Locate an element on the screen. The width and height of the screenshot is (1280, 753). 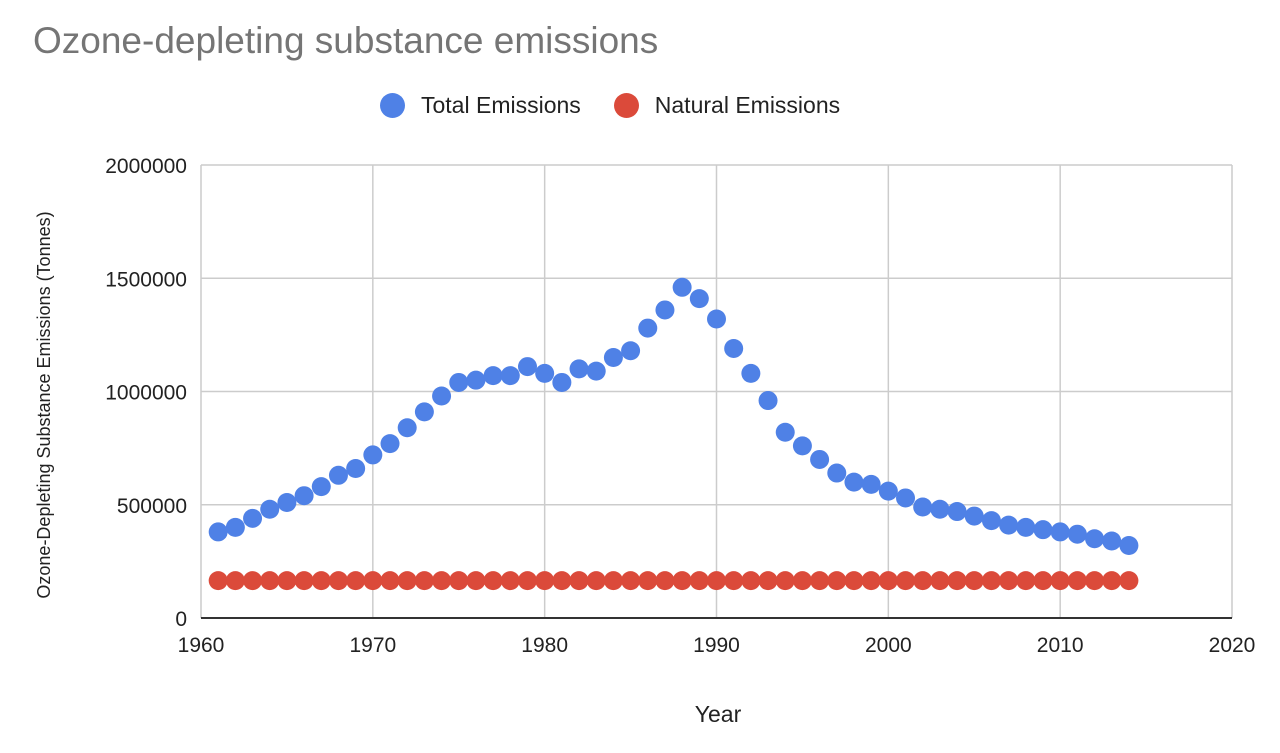
legend-item-total: Total Emissions is located at coordinates (480, 105).